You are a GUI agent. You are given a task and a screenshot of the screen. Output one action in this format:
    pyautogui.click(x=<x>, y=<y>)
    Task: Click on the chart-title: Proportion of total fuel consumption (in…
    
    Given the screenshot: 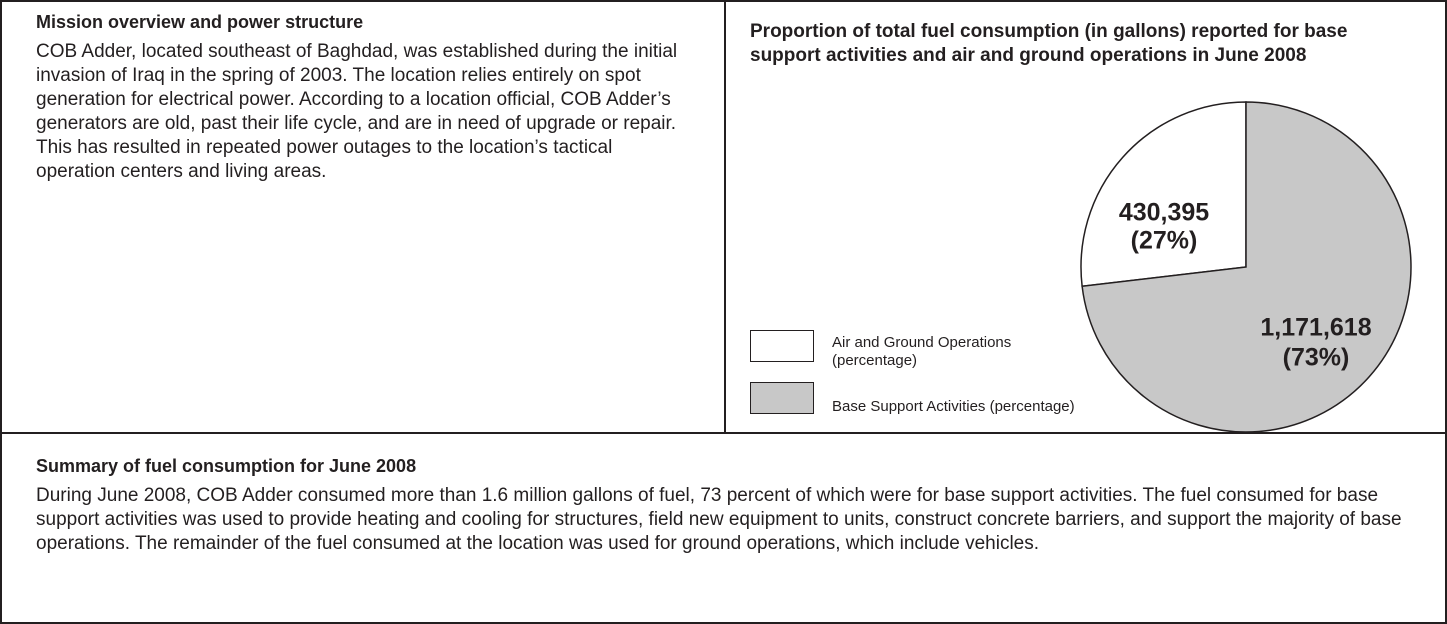 What is the action you would take?
    pyautogui.click(x=1049, y=43)
    